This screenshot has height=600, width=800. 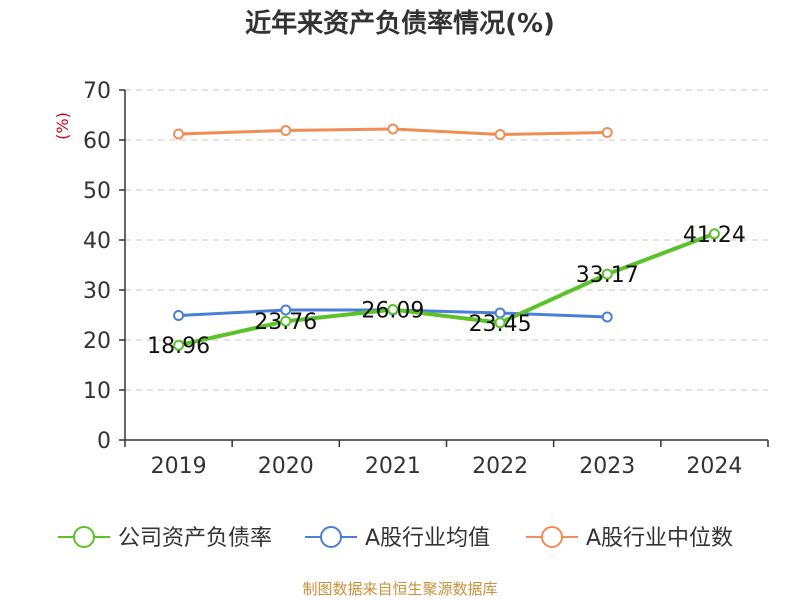 I want to click on y-tick-label: 70, so click(x=97, y=91).